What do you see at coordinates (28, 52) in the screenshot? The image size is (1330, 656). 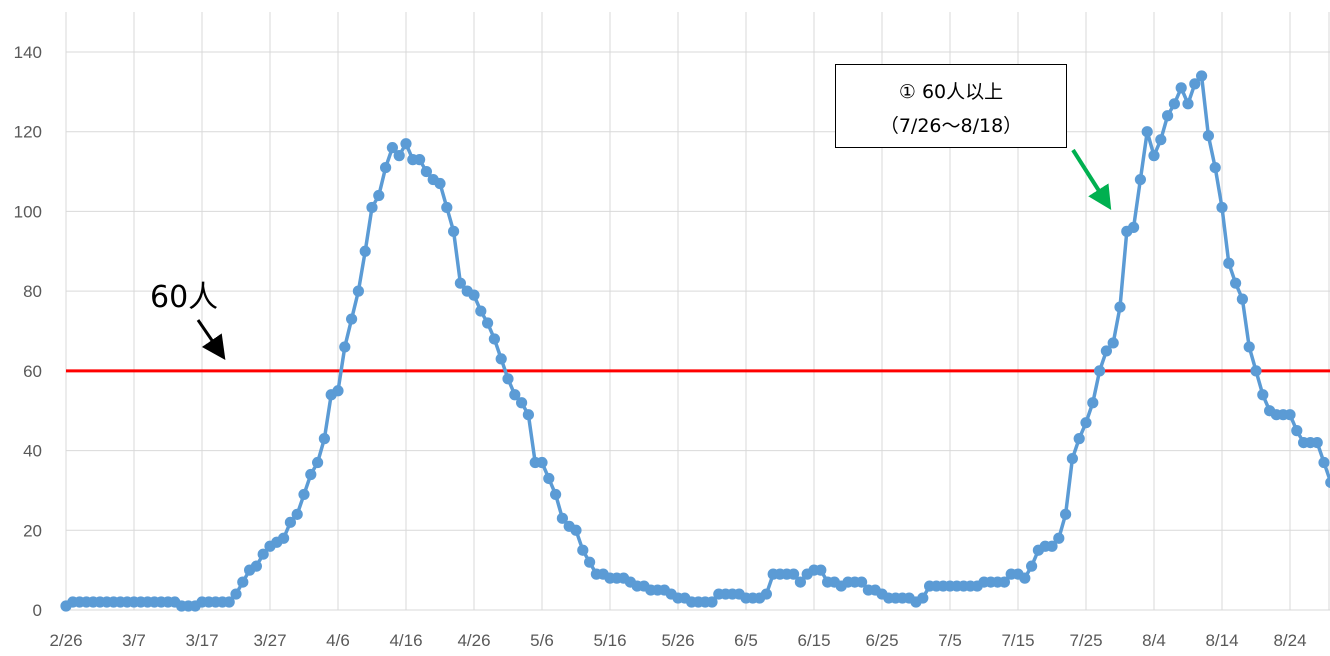 I see `y-tick-label: 140` at bounding box center [28, 52].